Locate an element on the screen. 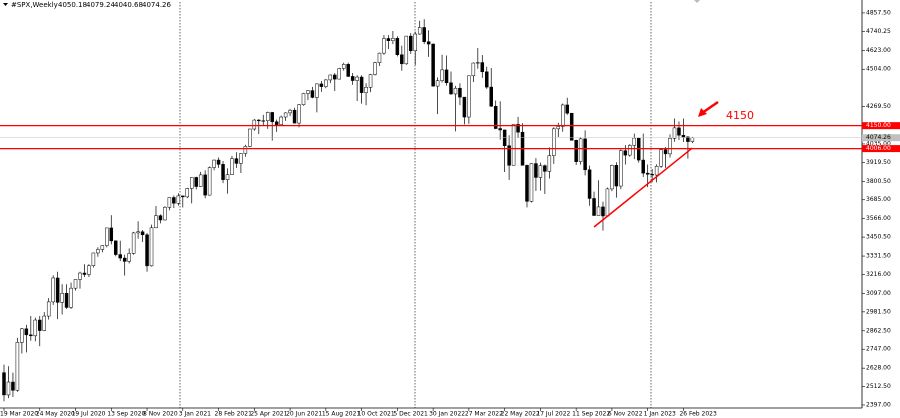  current-price-label: 4074.26 is located at coordinates (878, 137).